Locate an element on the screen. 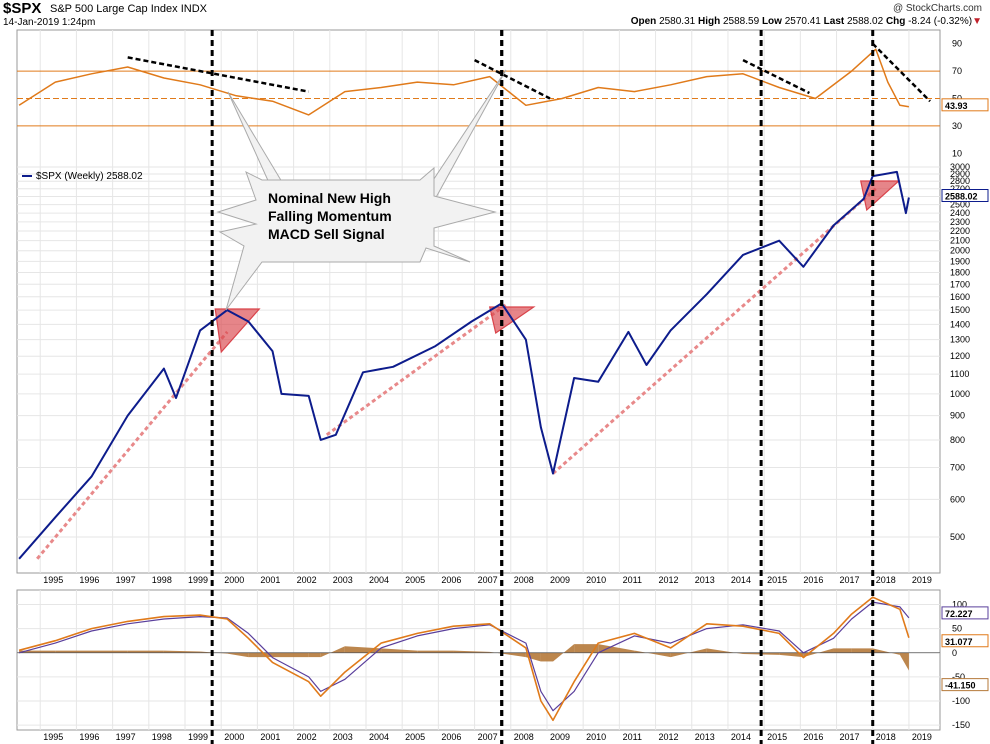 The image size is (990, 744). price-year-label: 1995 is located at coordinates (53, 580).